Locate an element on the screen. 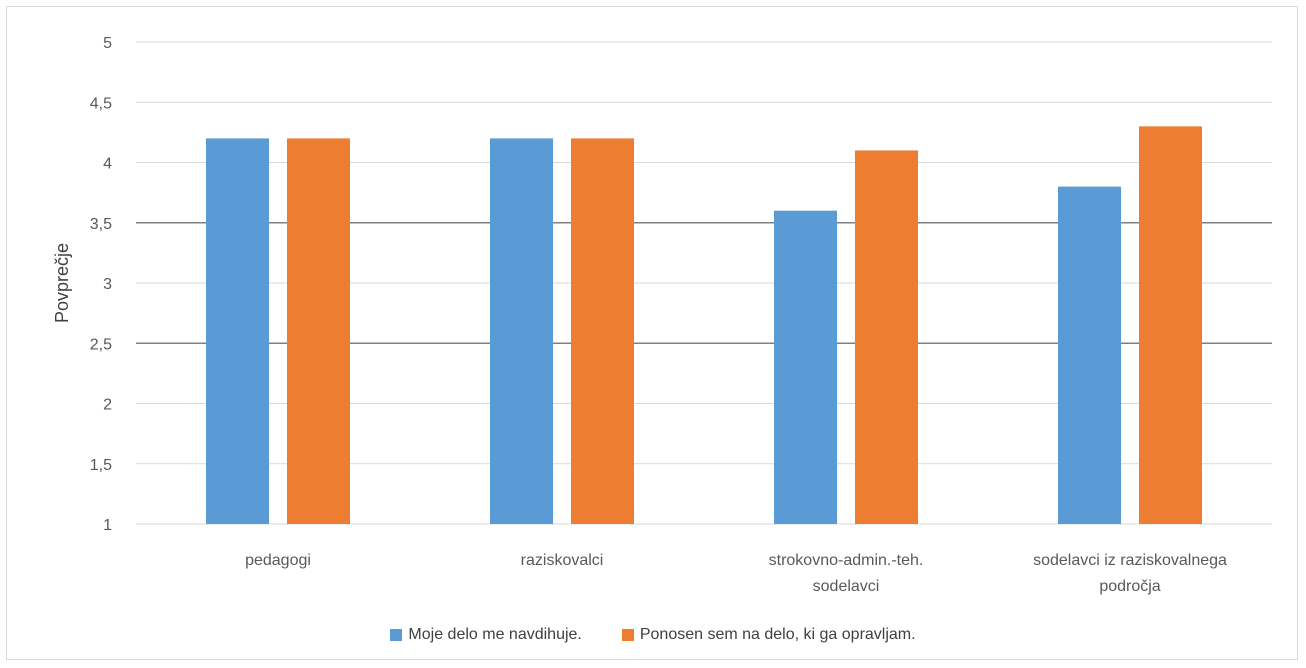 The height and width of the screenshot is (668, 1306). legend-label-series-2: Ponosen sem na delo, ki ga opravljam. is located at coordinates (777, 634).